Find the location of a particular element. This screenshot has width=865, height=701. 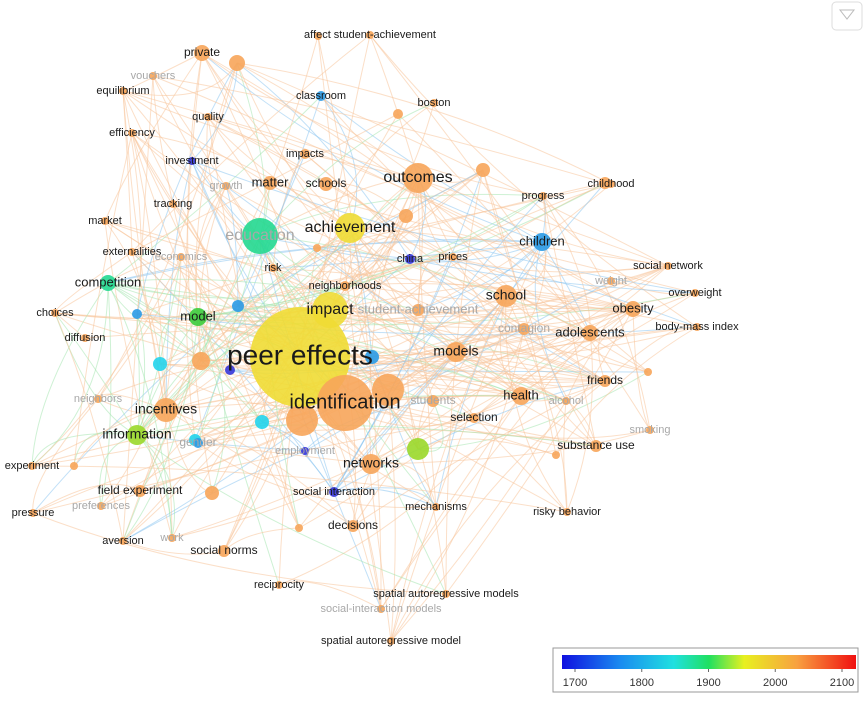

node-label: investment is located at coordinates (191, 161).